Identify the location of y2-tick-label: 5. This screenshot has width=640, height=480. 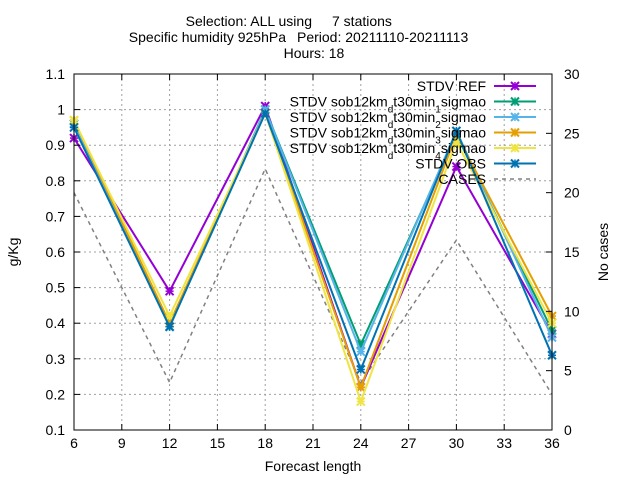
(568, 371).